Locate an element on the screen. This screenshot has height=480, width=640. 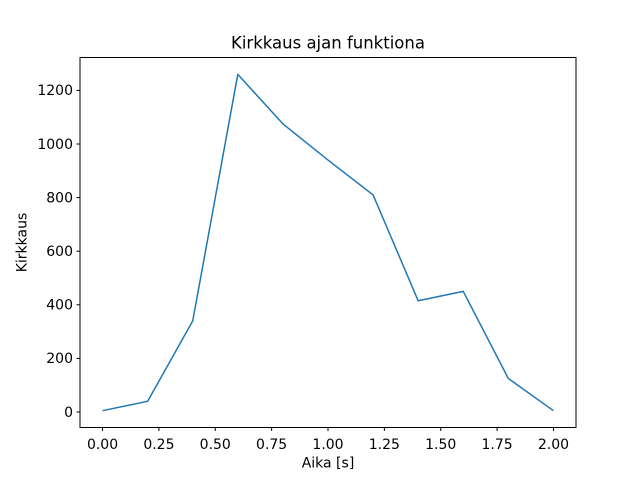
x-tick-label: 2.00 is located at coordinates (553, 445).